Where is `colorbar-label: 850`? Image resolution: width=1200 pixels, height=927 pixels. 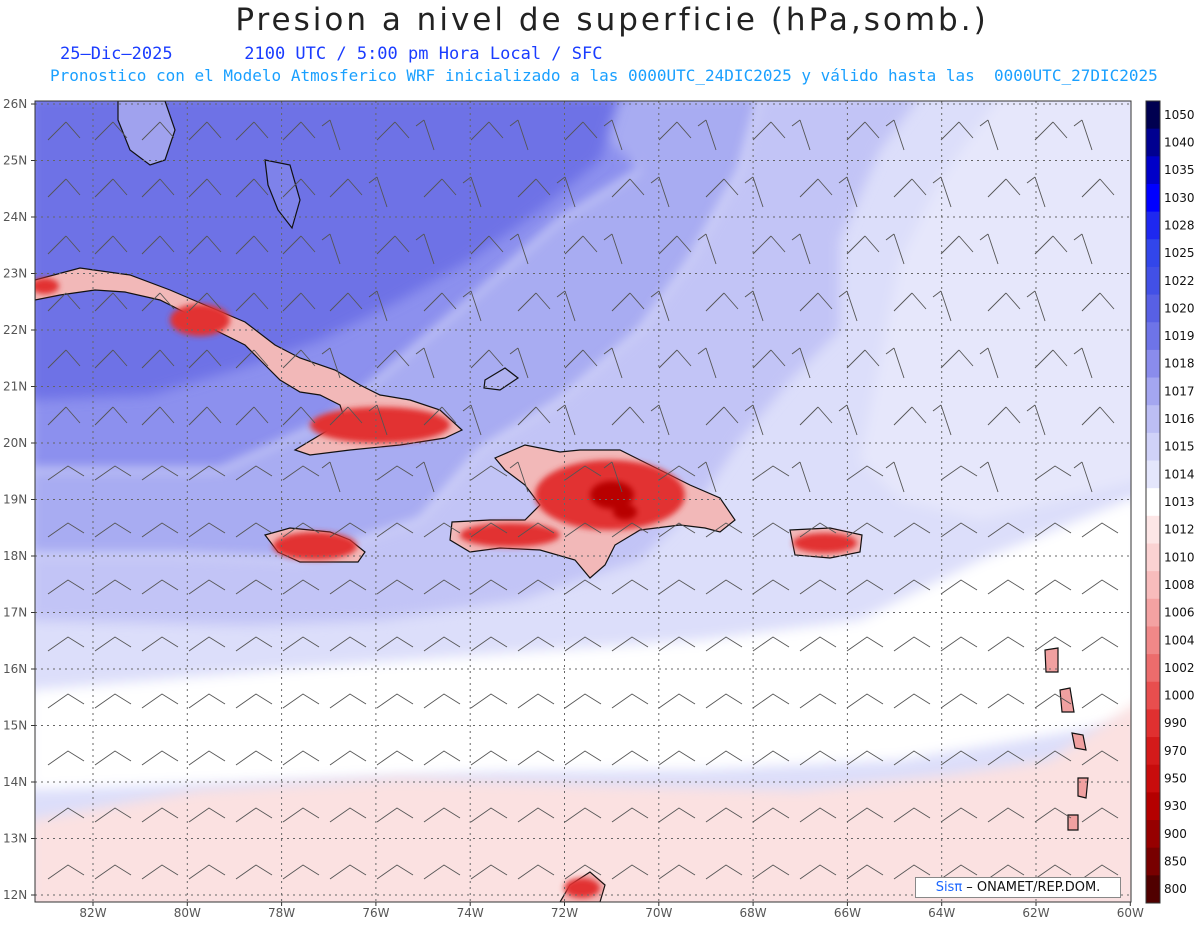 colorbar-label: 850 is located at coordinates (1175, 862).